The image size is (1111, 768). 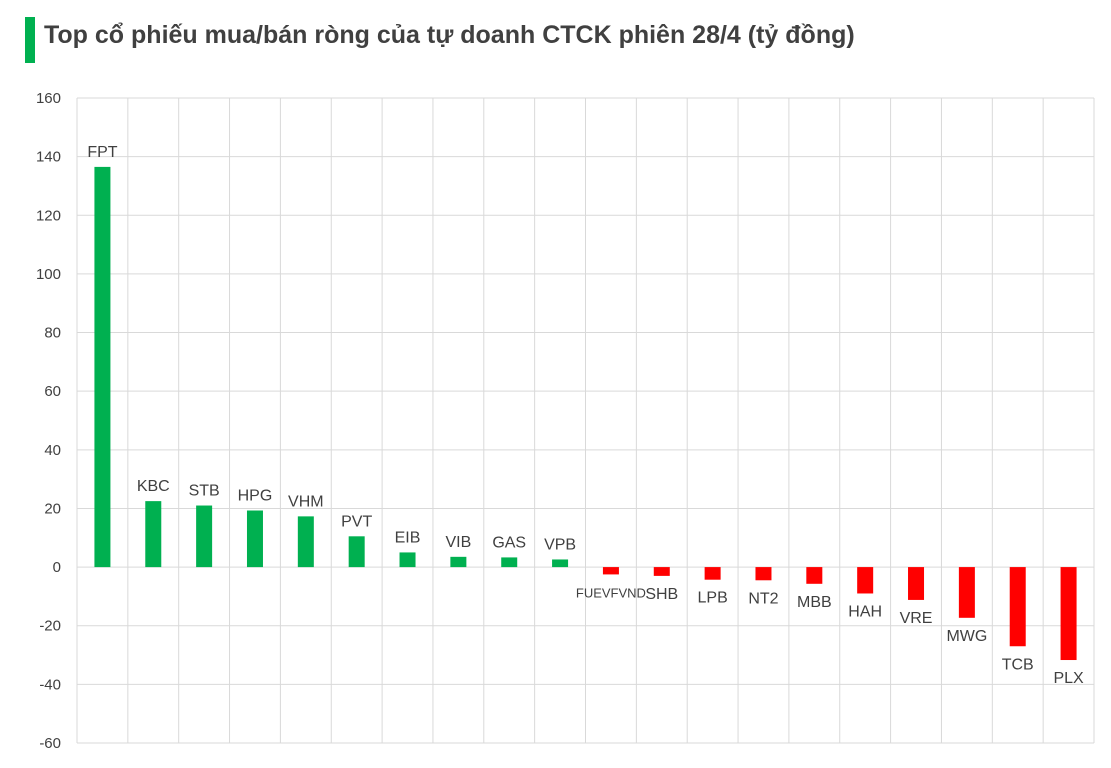 What do you see at coordinates (50, 626) in the screenshot?
I see `y-tick-label: -20` at bounding box center [50, 626].